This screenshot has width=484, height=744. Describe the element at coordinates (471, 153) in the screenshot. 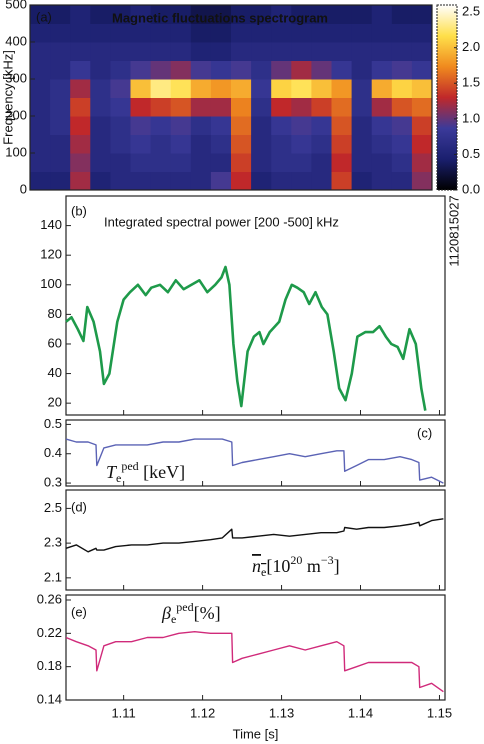

I see `colorbar-tick-label: 0.5` at that location.